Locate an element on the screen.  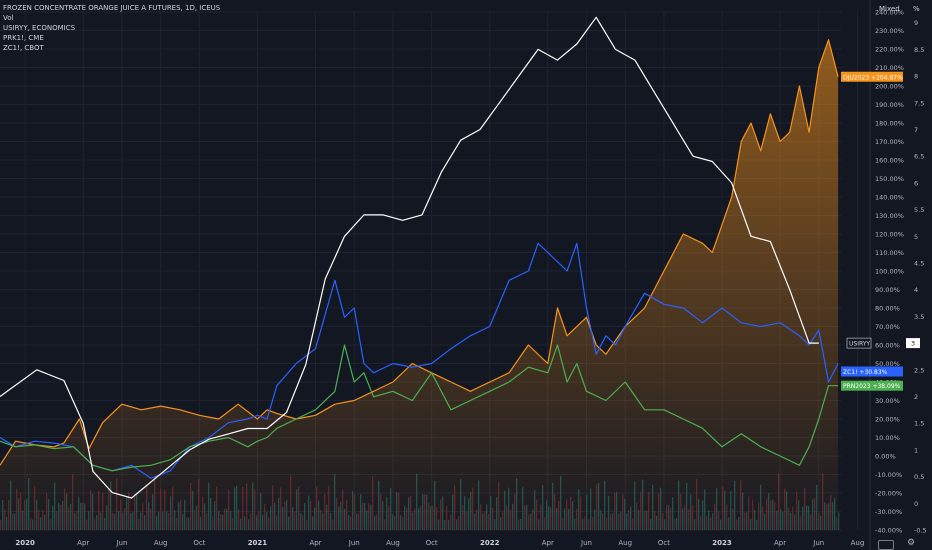
pct-tick-label: 90.00% is located at coordinates (887, 290).